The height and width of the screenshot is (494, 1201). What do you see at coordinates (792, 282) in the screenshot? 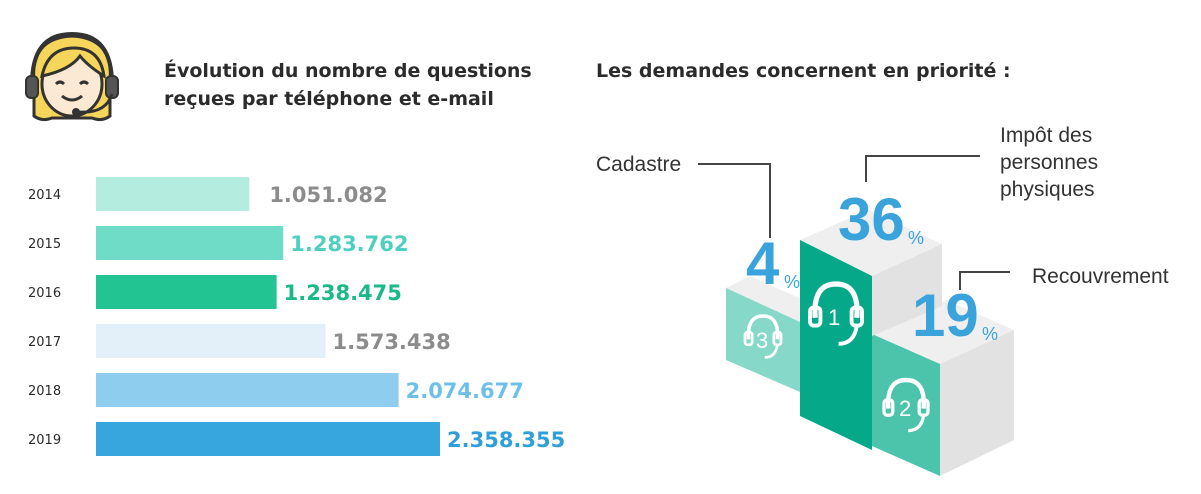
I see `percent-sign-rank3: %` at bounding box center [792, 282].